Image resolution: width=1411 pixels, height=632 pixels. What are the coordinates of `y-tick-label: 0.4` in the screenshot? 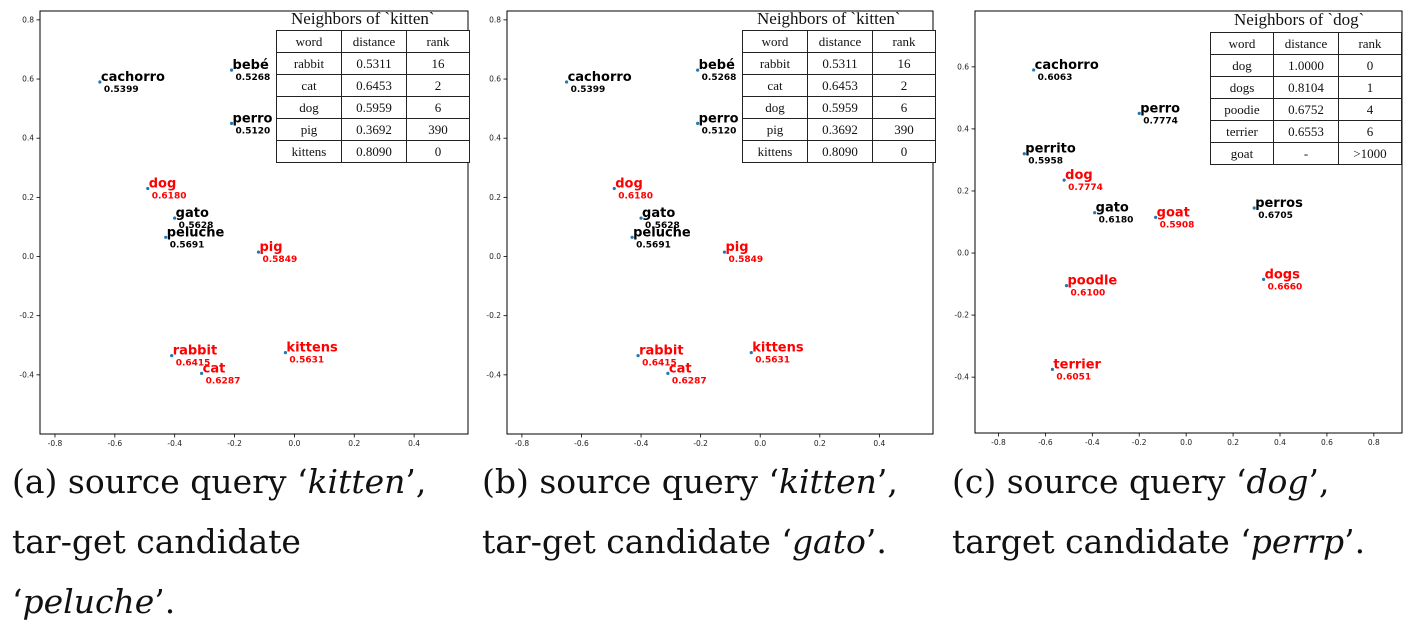 It's located at (963, 128).